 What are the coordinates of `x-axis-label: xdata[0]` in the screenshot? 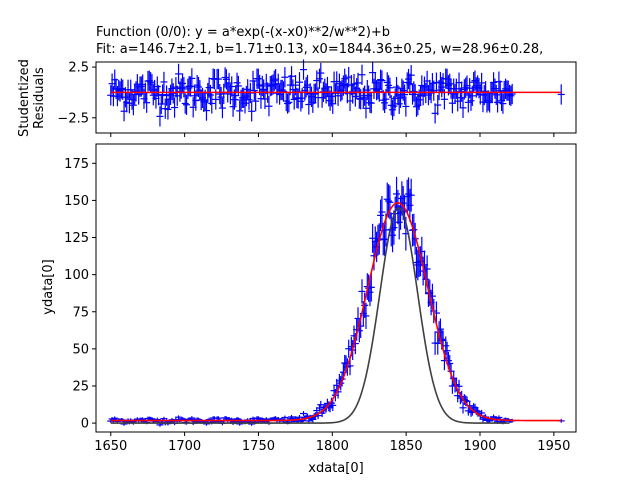 It's located at (335, 468).